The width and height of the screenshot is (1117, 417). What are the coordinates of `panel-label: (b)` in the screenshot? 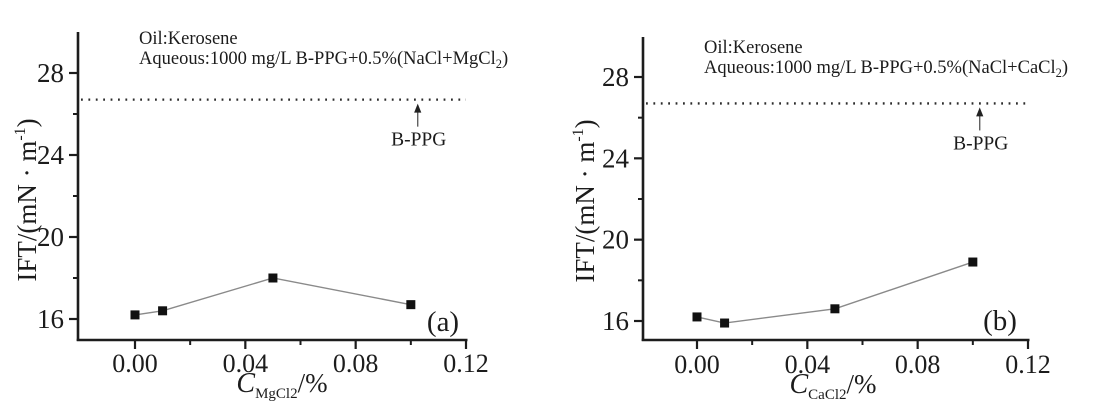 It's located at (1000, 321).